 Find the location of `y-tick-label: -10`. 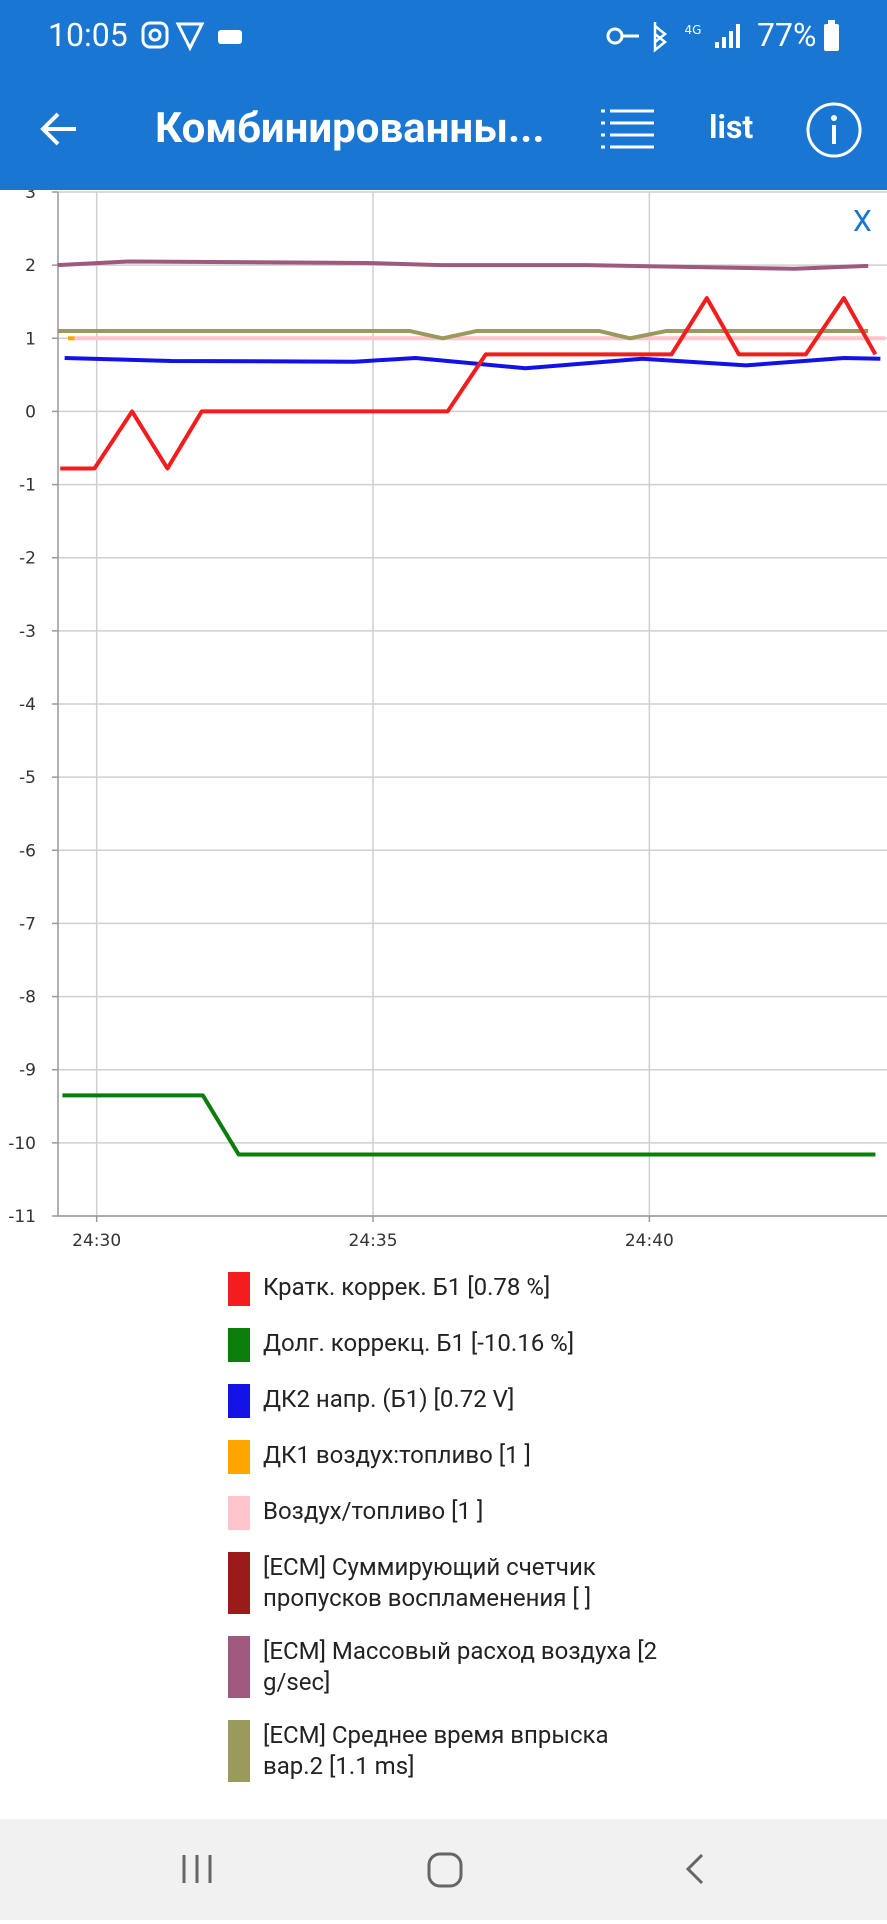

y-tick-label: -10 is located at coordinates (22, 1144).